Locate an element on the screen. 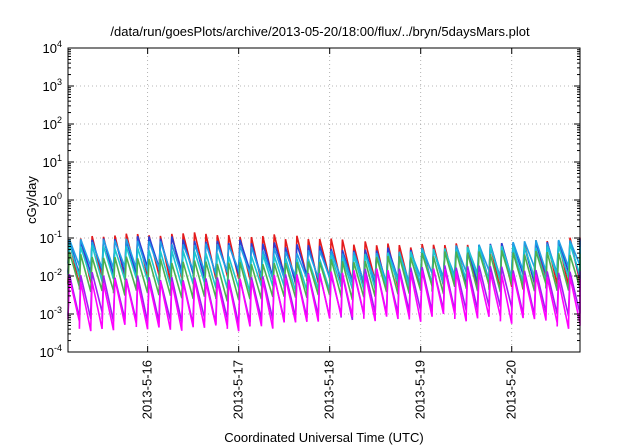  y-tick-label: 10⁴ is located at coordinates (52, 47).